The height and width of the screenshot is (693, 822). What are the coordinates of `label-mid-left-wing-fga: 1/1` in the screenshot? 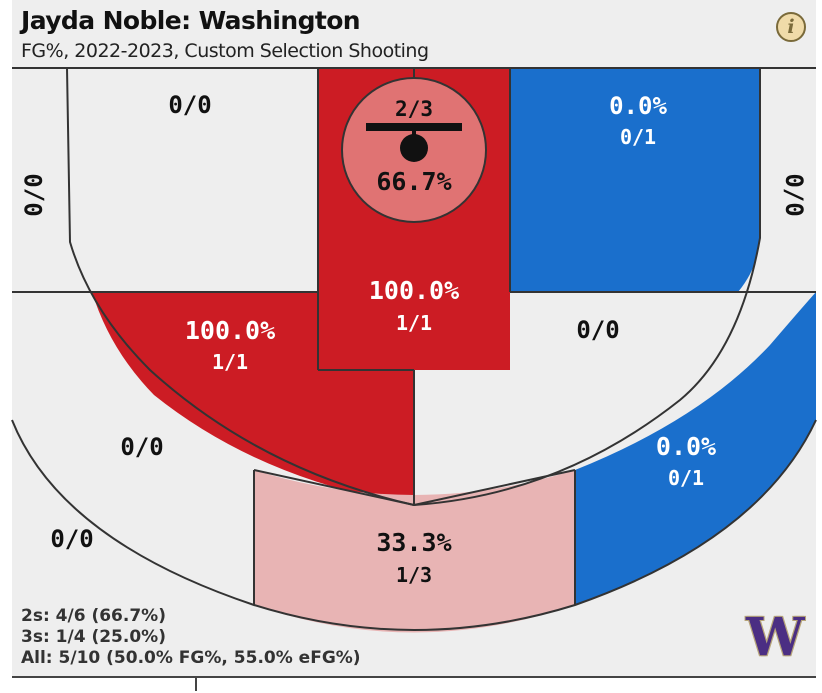 It's located at (230, 362).